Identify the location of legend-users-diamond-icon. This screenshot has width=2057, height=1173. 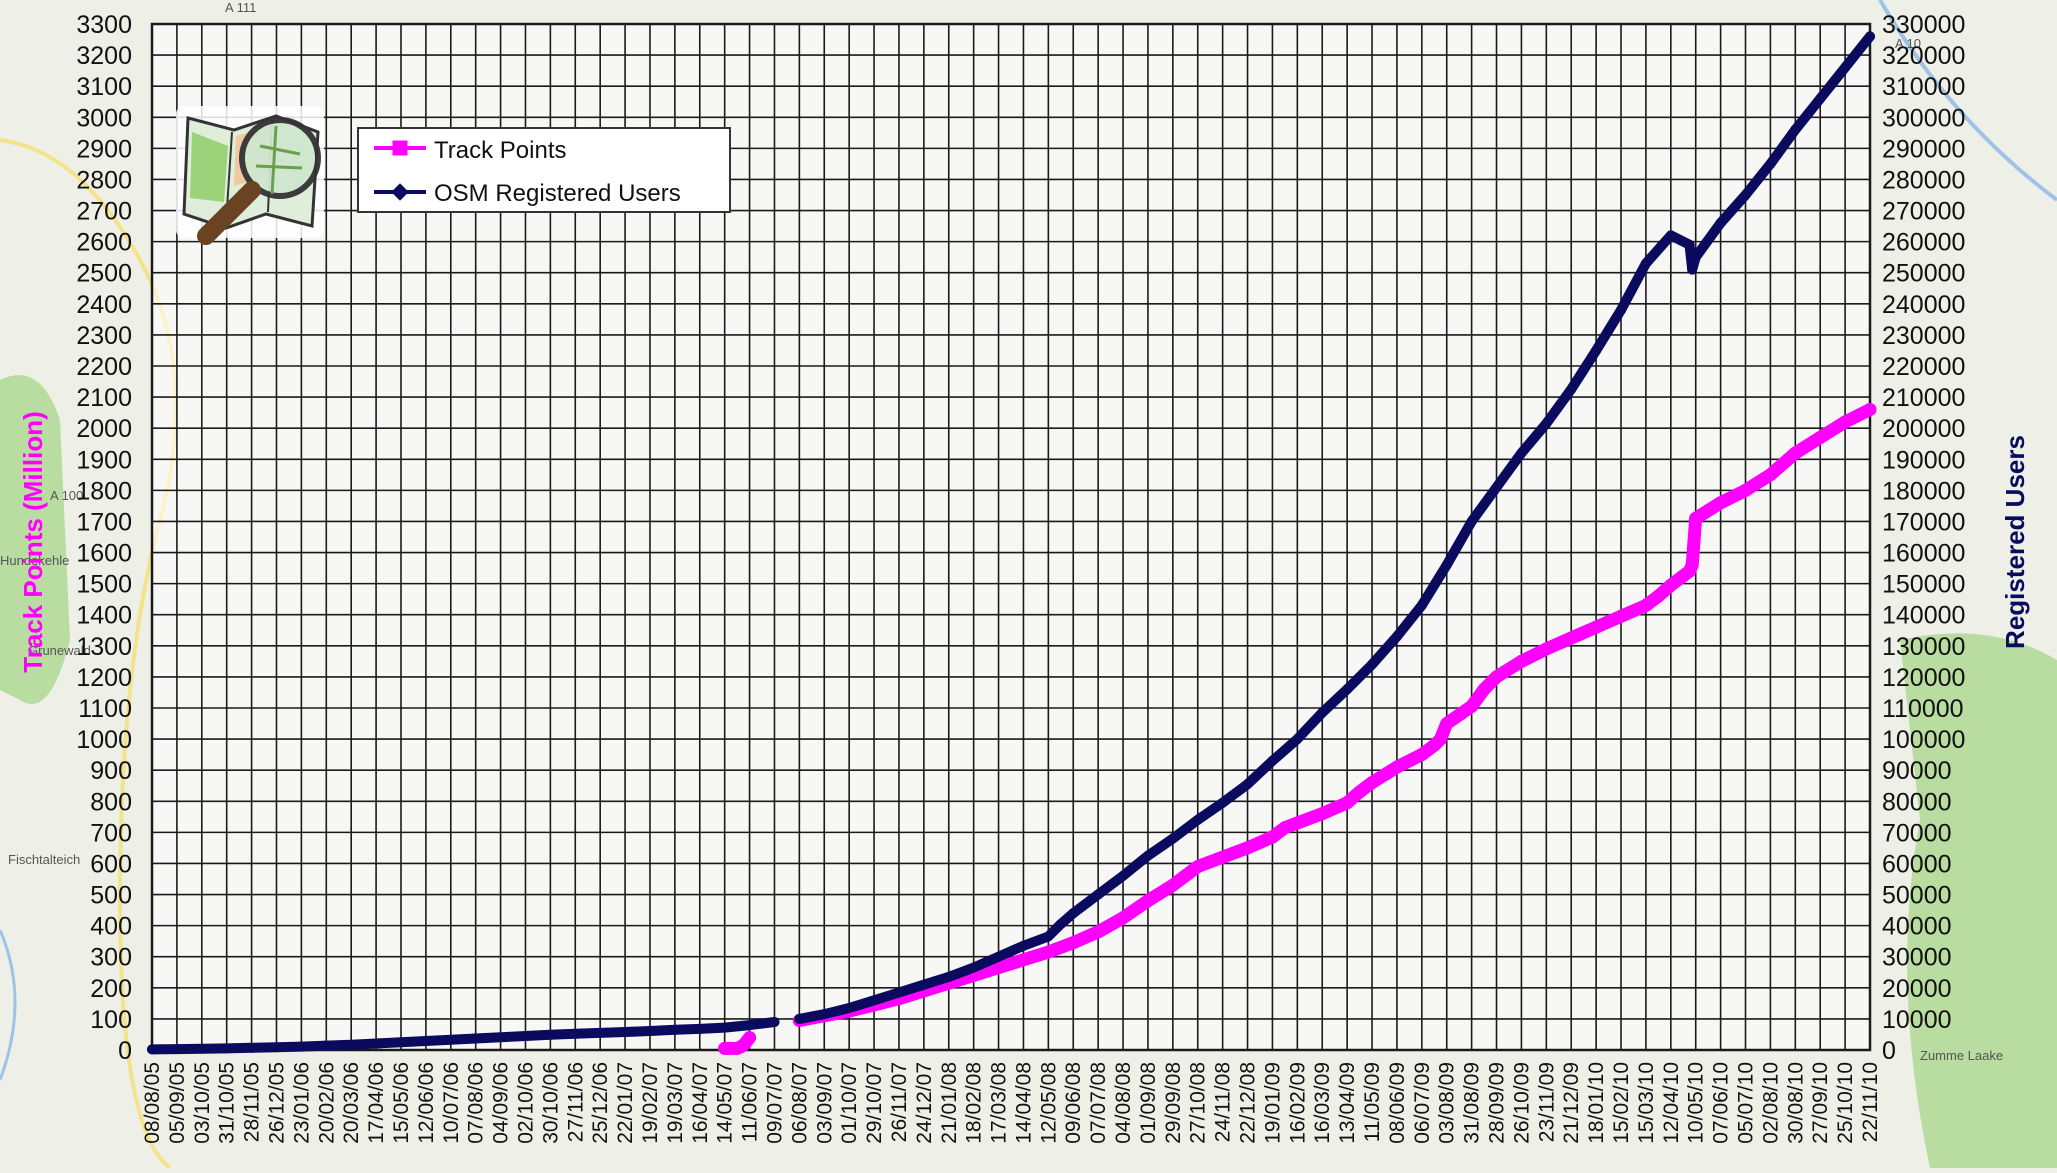
(400, 192).